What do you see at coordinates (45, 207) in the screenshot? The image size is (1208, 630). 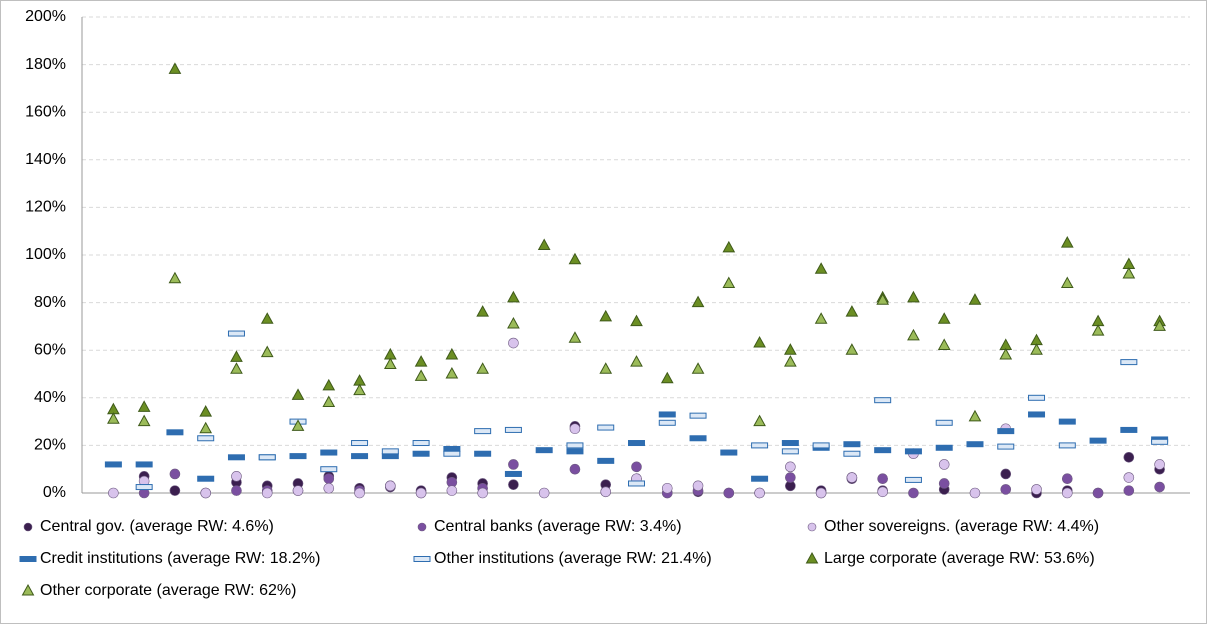 I see `y-tick-label: 120%` at bounding box center [45, 207].